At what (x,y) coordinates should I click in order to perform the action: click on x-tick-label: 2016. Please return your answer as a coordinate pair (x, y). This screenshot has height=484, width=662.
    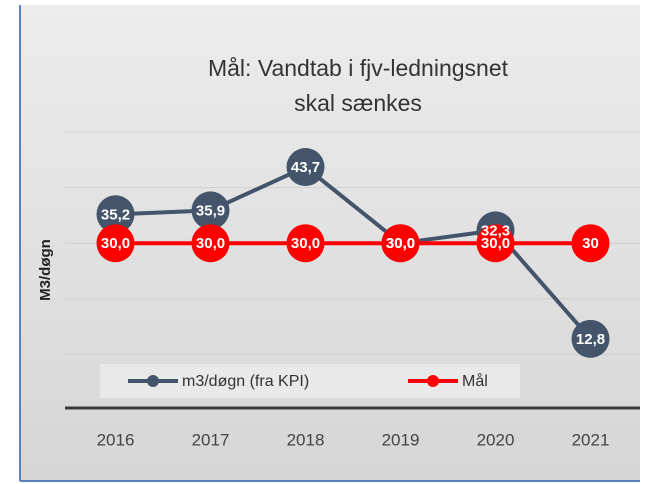
    Looking at the image, I should click on (116, 439).